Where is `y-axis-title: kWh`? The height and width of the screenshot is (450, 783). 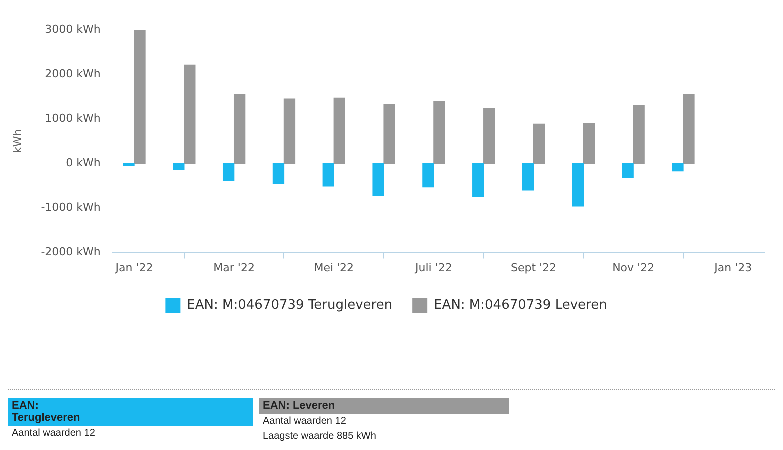
y-axis-title: kWh is located at coordinates (17, 141).